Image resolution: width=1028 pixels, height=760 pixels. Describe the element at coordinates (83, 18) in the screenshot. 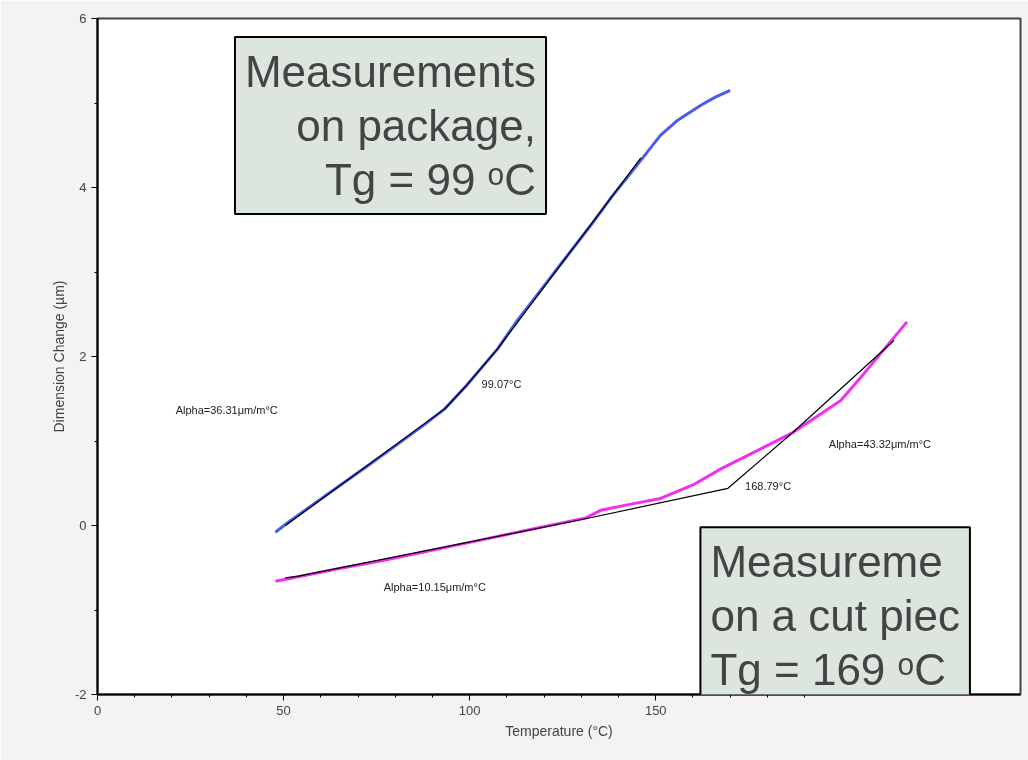

I see `y-tick-label: 6` at that location.